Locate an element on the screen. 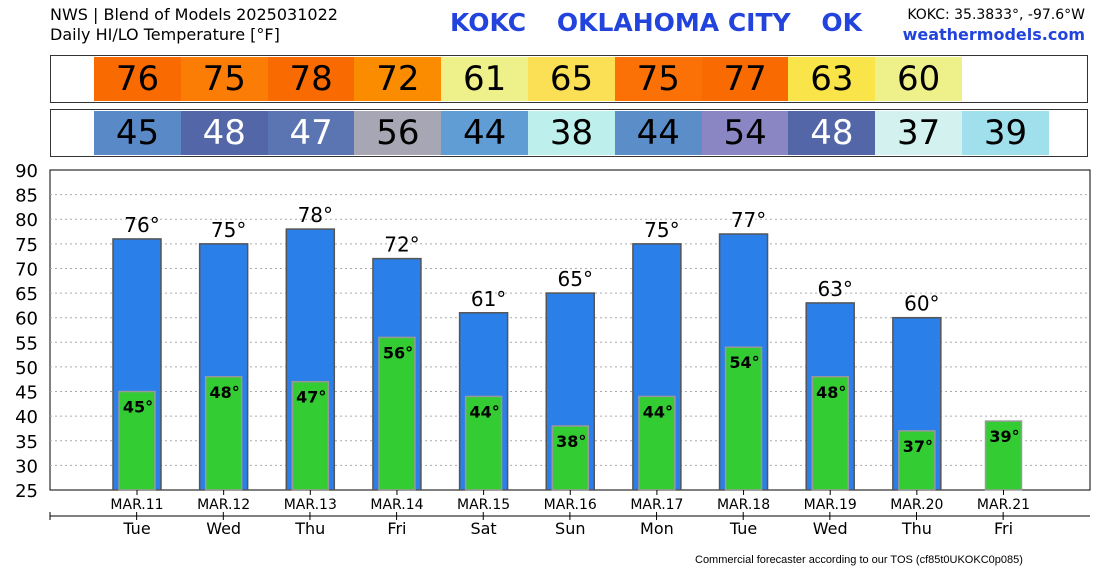 The image size is (1100, 570). x-date-label: MAR.18 is located at coordinates (743, 505).